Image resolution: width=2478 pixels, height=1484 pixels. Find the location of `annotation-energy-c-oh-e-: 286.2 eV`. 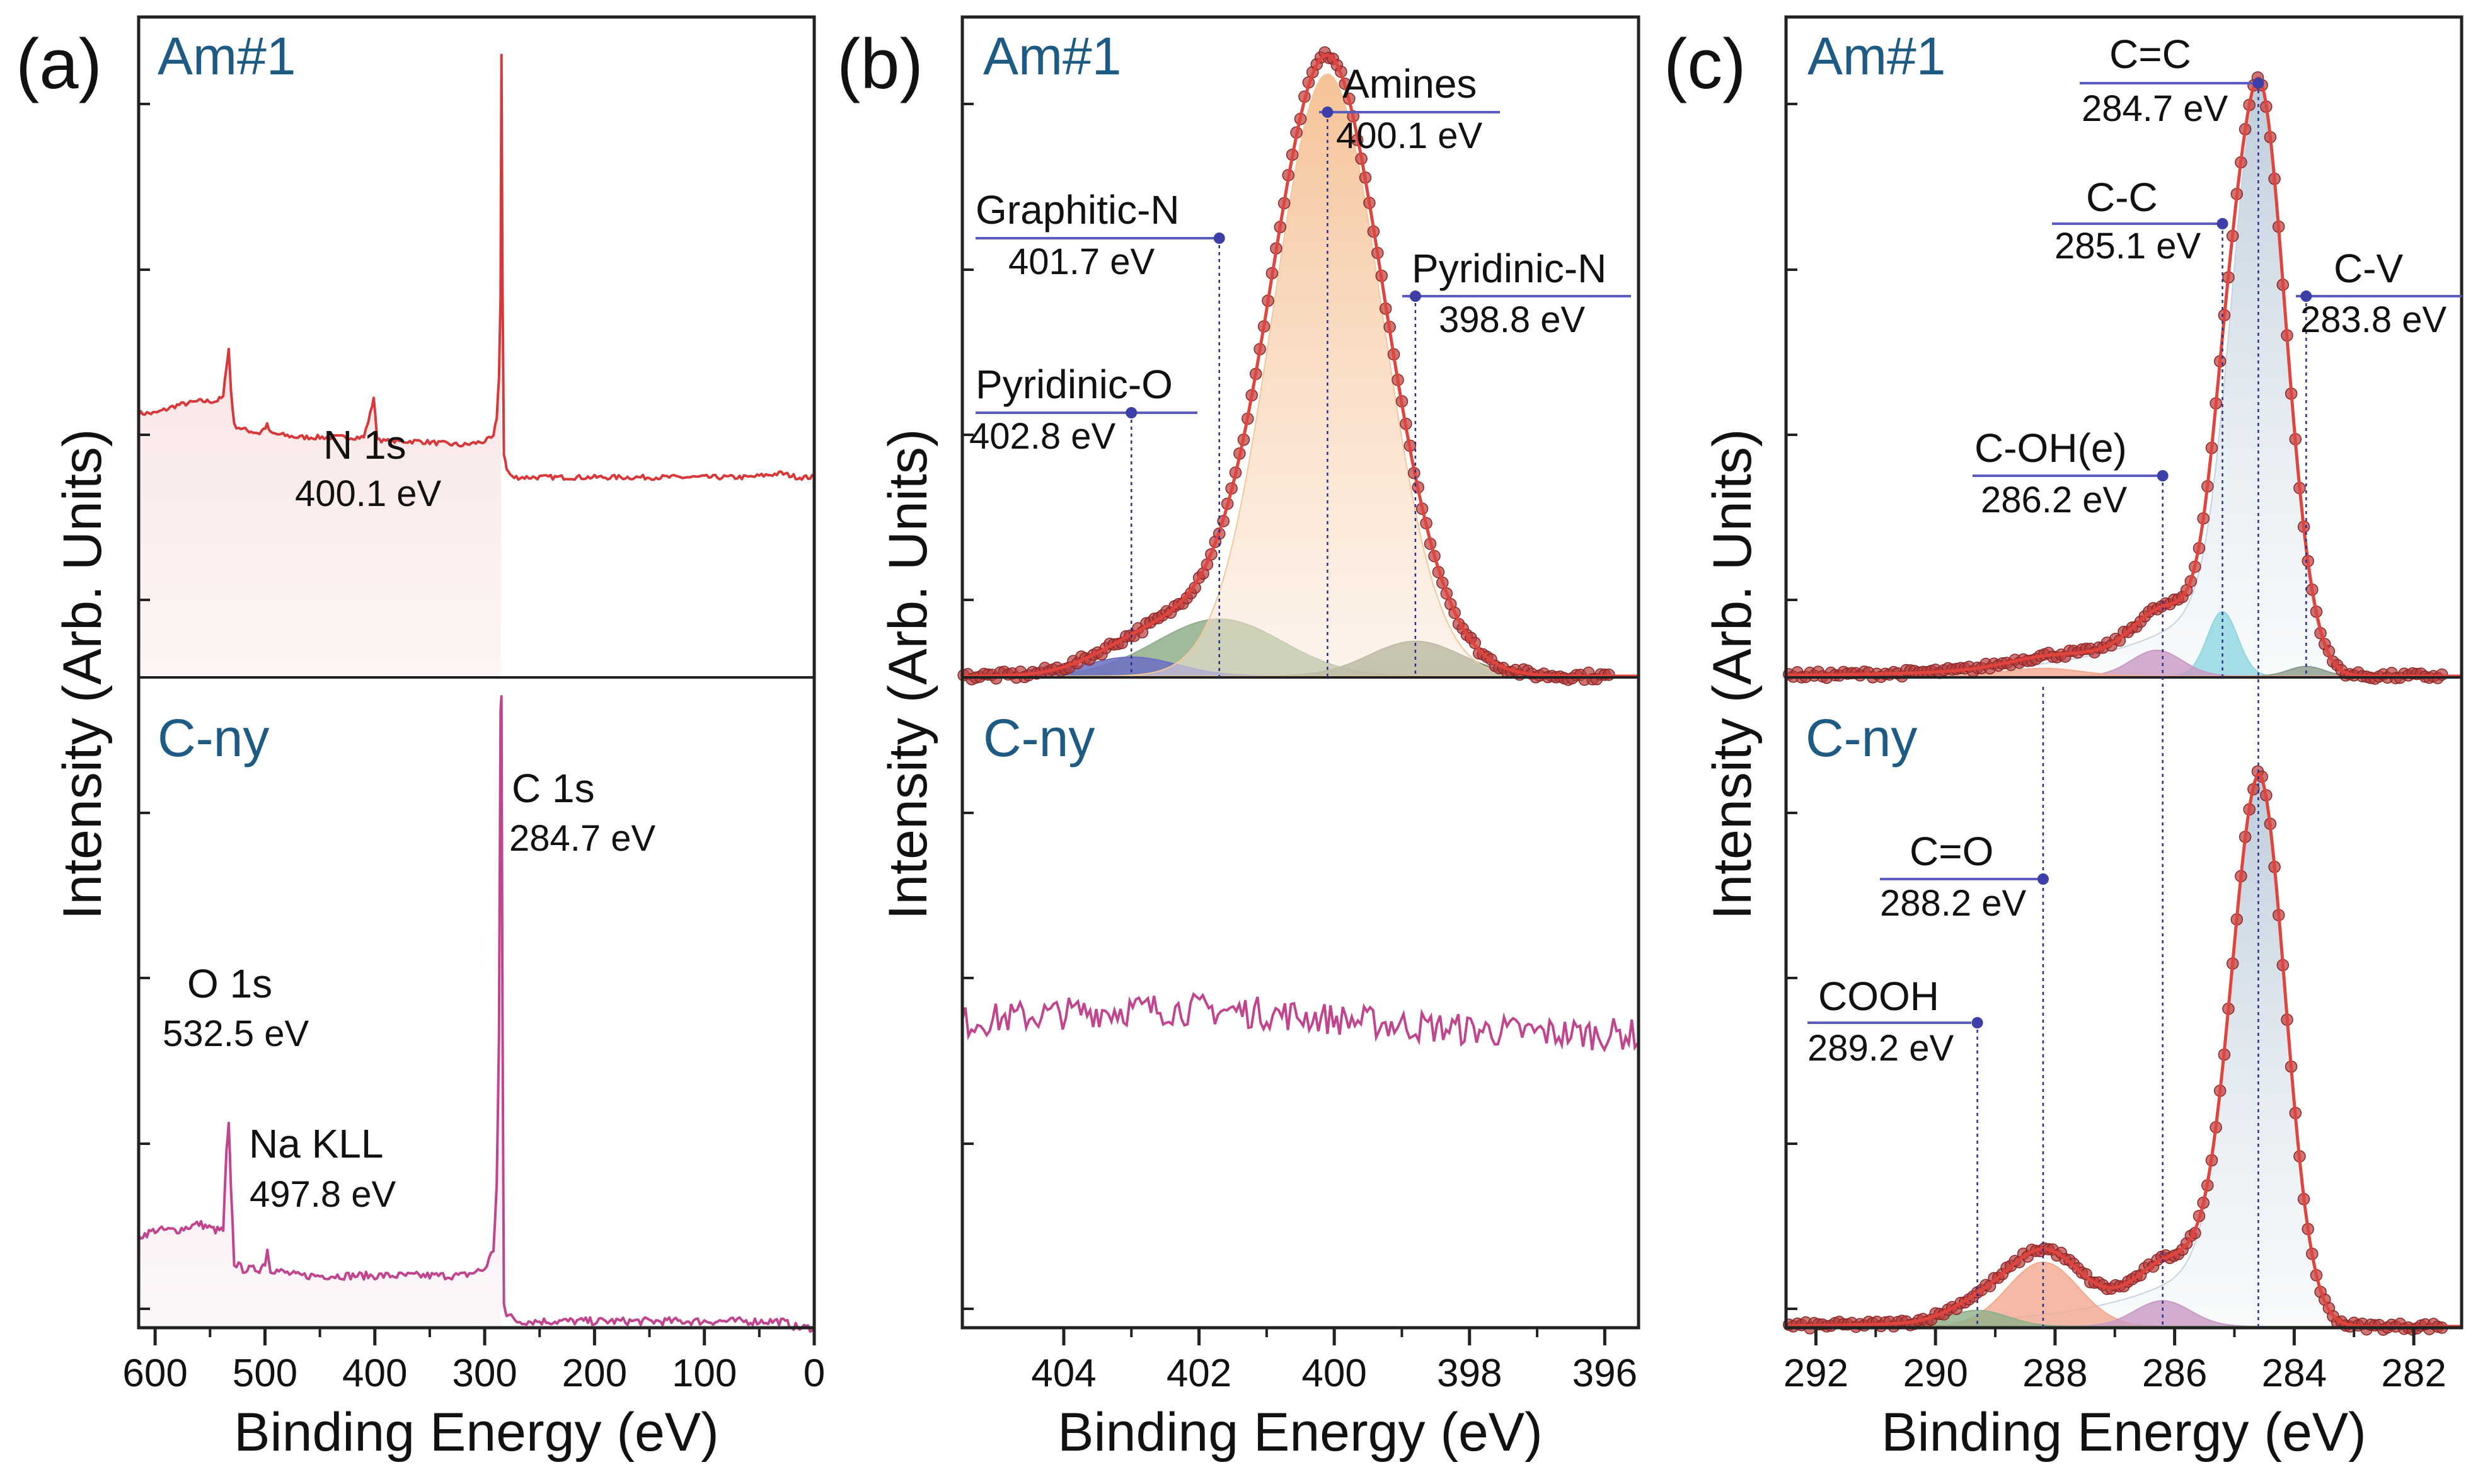

annotation-energy-c-oh-e-: 286.2 eV is located at coordinates (2054, 500).